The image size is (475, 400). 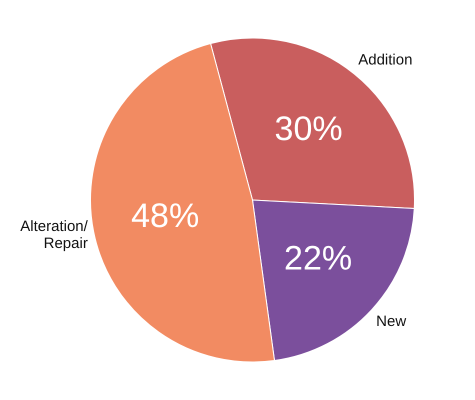 I want to click on slice-label: Addition, so click(x=385, y=59).